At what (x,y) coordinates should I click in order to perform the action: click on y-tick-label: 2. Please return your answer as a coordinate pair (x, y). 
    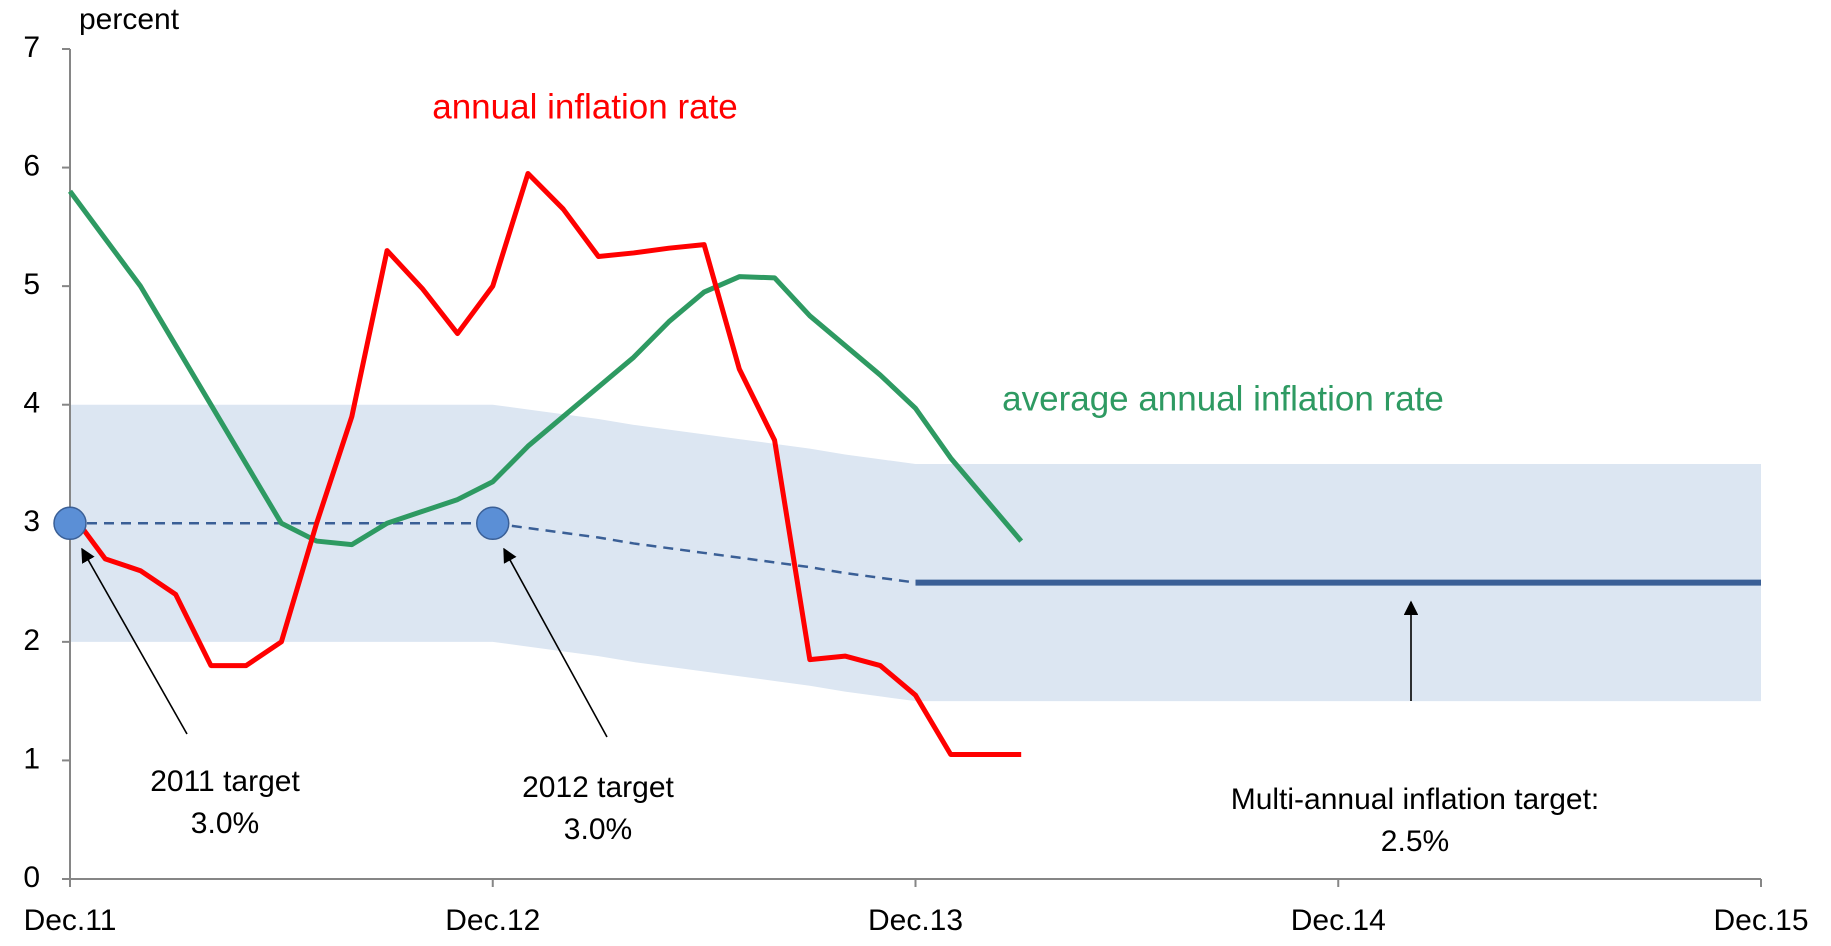
    Looking at the image, I should click on (31, 640).